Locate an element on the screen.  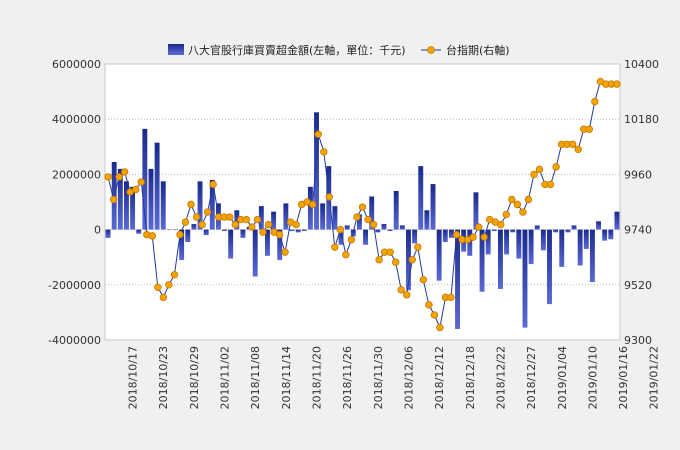
right-tick-label: 9520 is located at coordinates (638, 285).